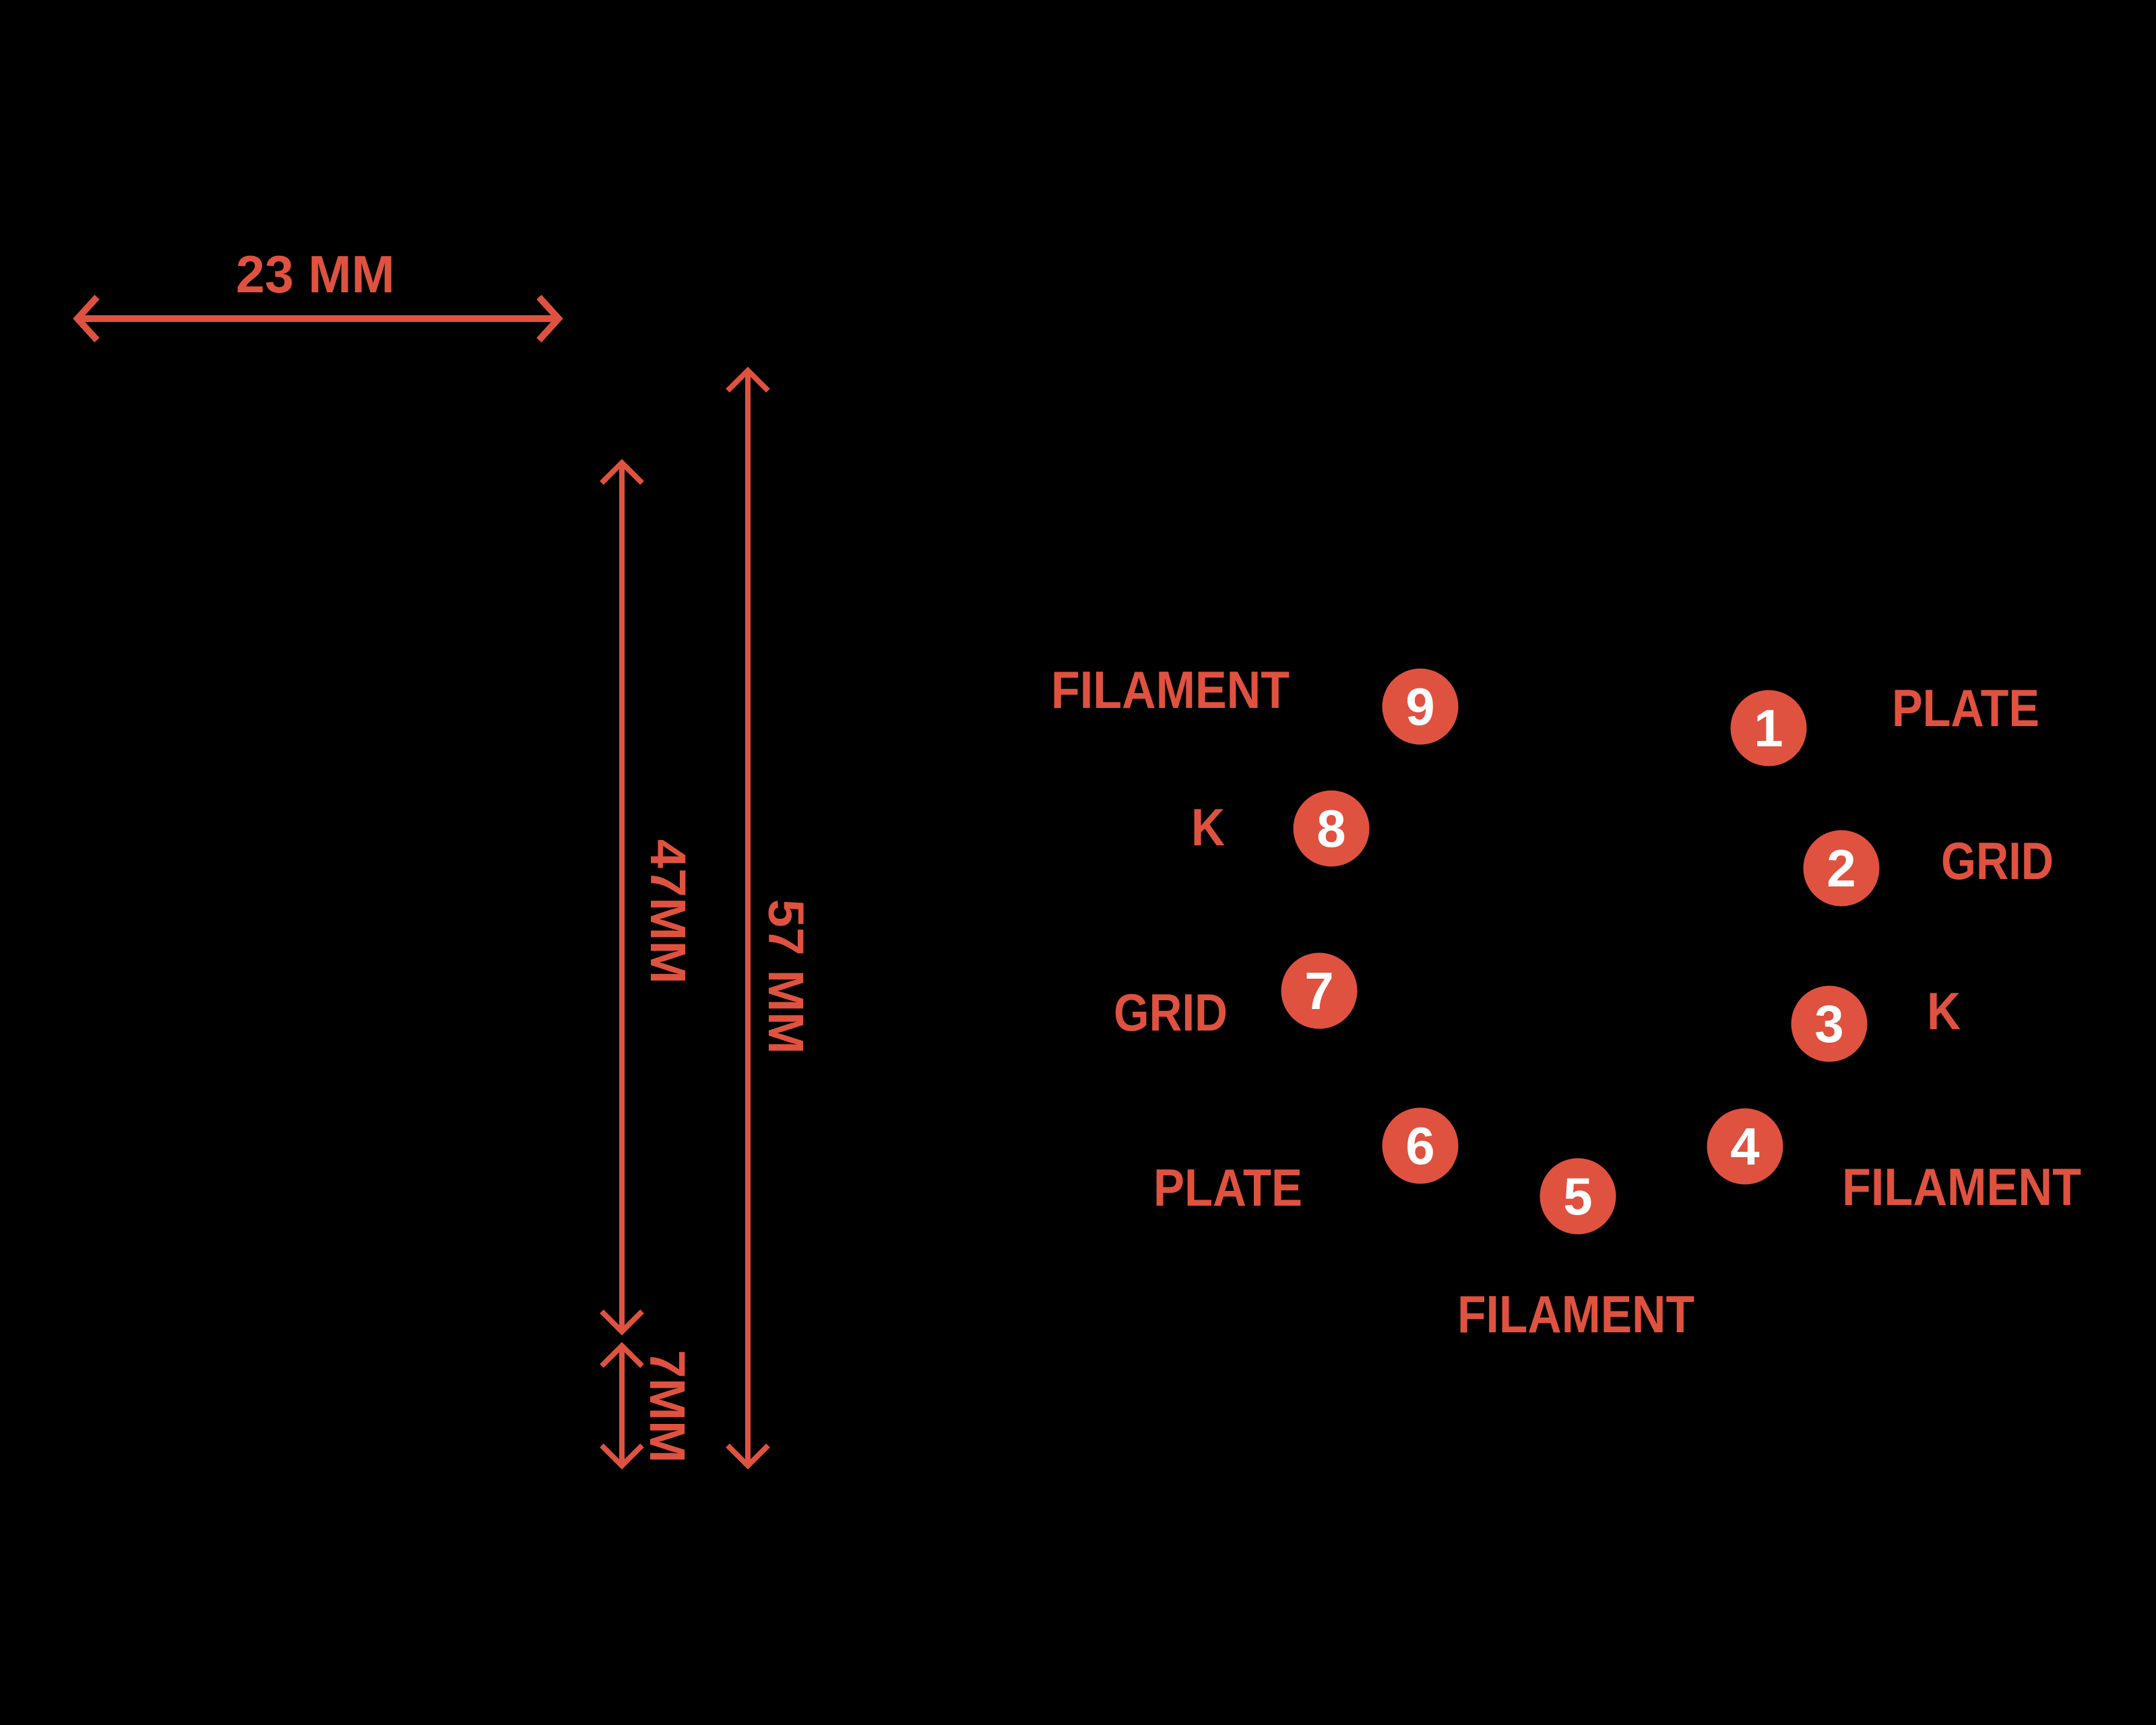  I want to click on svg-text: 9, so click(1419, 706).